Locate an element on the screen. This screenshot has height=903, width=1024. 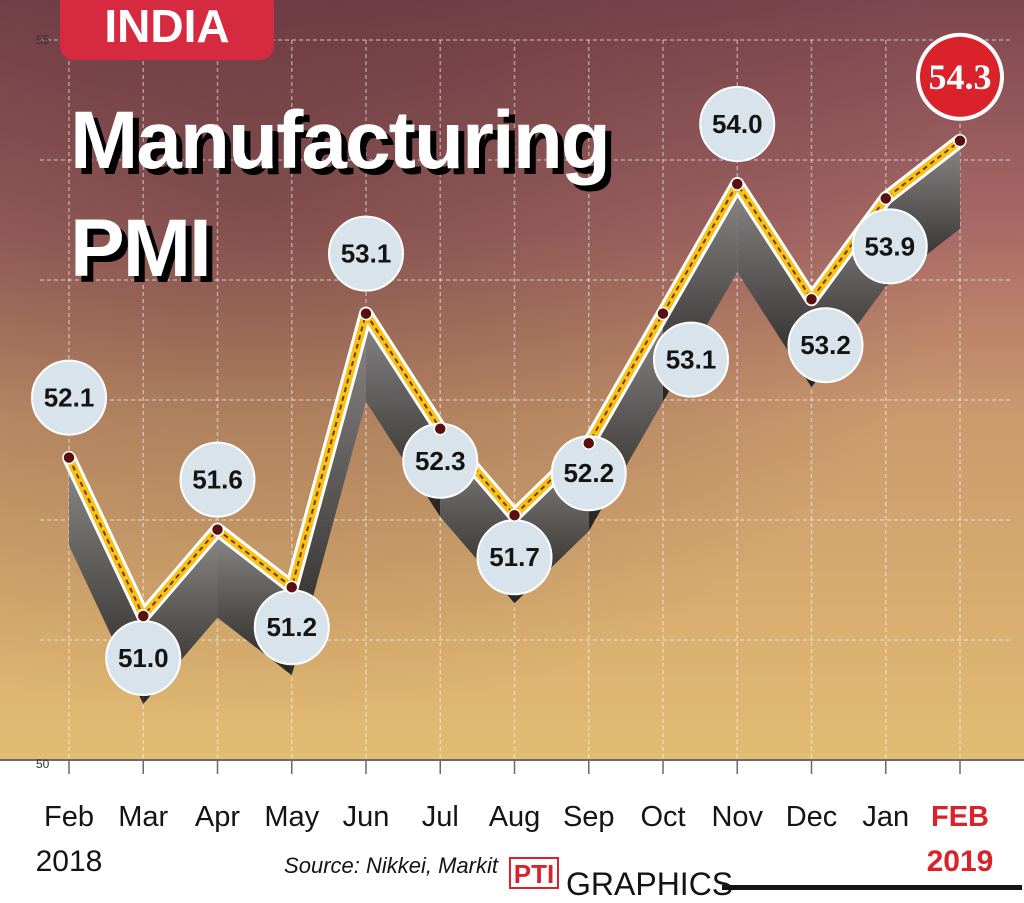
title-line2-shadow: PMI is located at coordinates (146, 254).